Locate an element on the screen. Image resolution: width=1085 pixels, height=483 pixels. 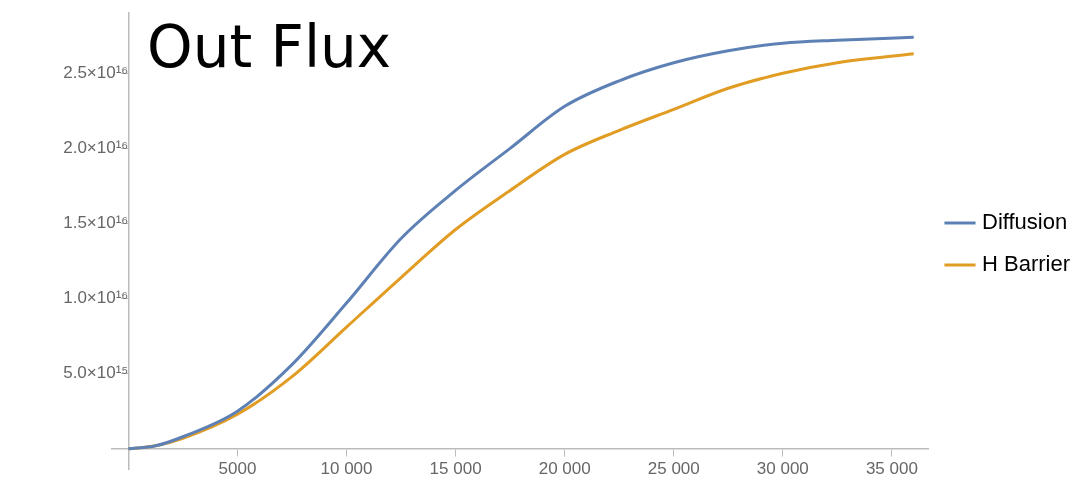
y-tick-label: 5.0×10¹⁵ is located at coordinates (96, 373).